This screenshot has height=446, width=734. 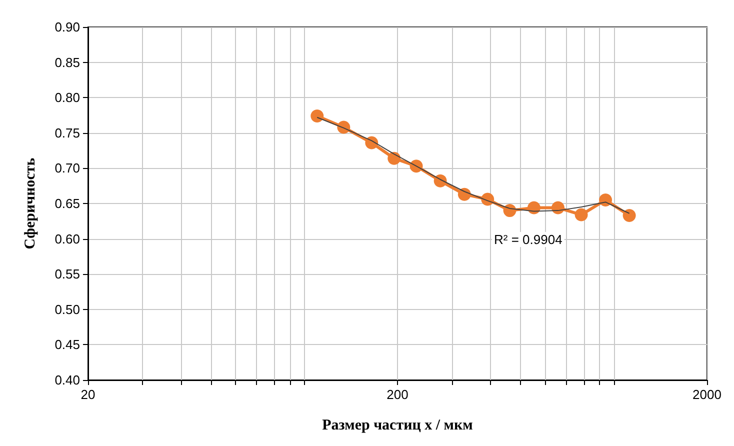 What do you see at coordinates (67, 132) in the screenshot?
I see `y-tick-label: 0.75` at bounding box center [67, 132].